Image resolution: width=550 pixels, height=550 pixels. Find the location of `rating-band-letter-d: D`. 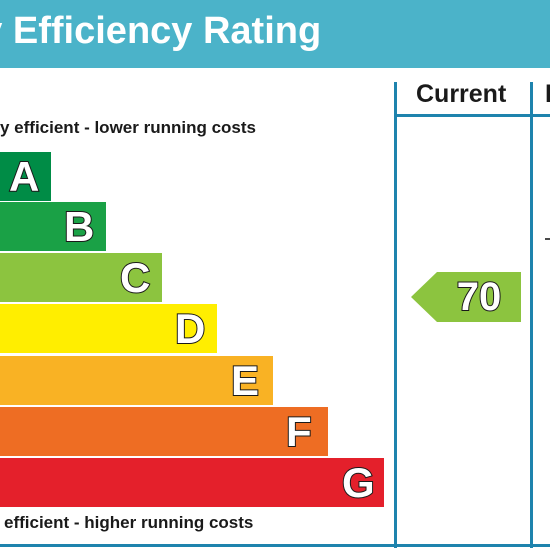

rating-band-letter-d: D is located at coordinates (190, 328).